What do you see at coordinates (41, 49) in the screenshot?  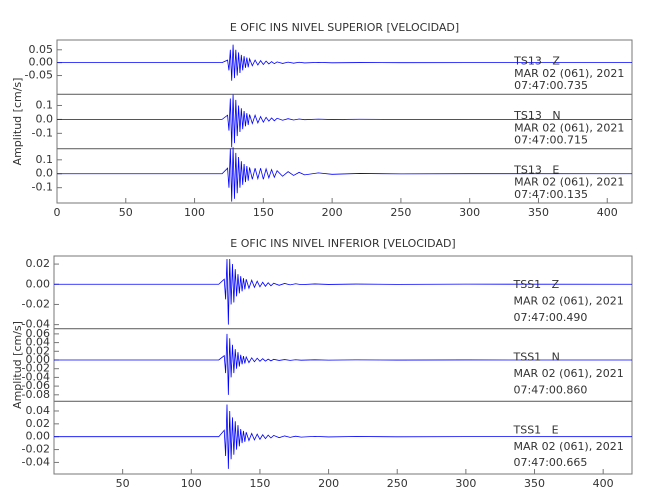 I see `y-tick-label: 0.05` at bounding box center [41, 49].